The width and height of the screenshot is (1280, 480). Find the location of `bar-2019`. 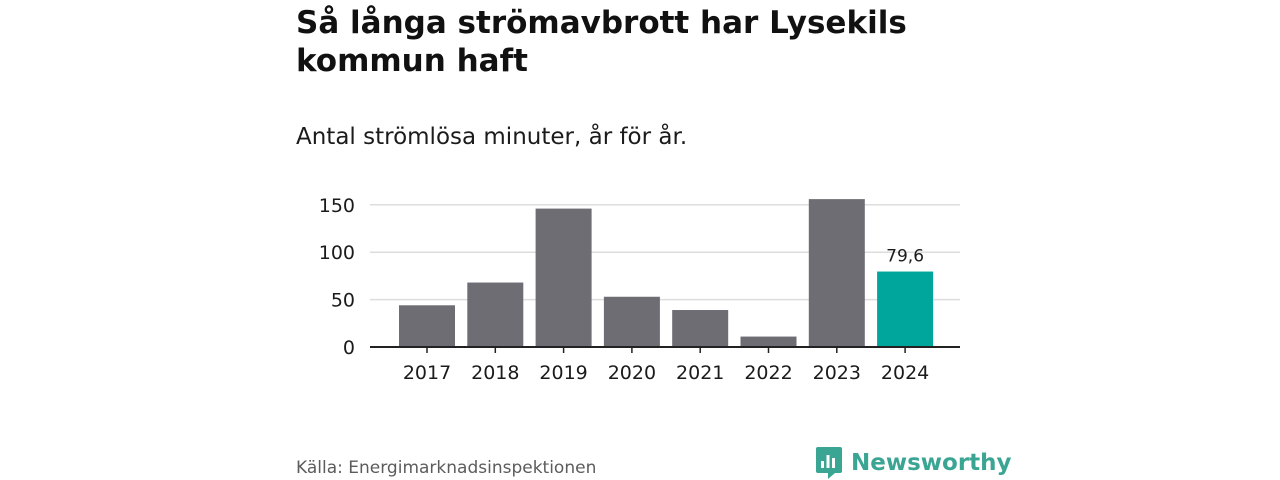

bar-2019 is located at coordinates (563, 277).